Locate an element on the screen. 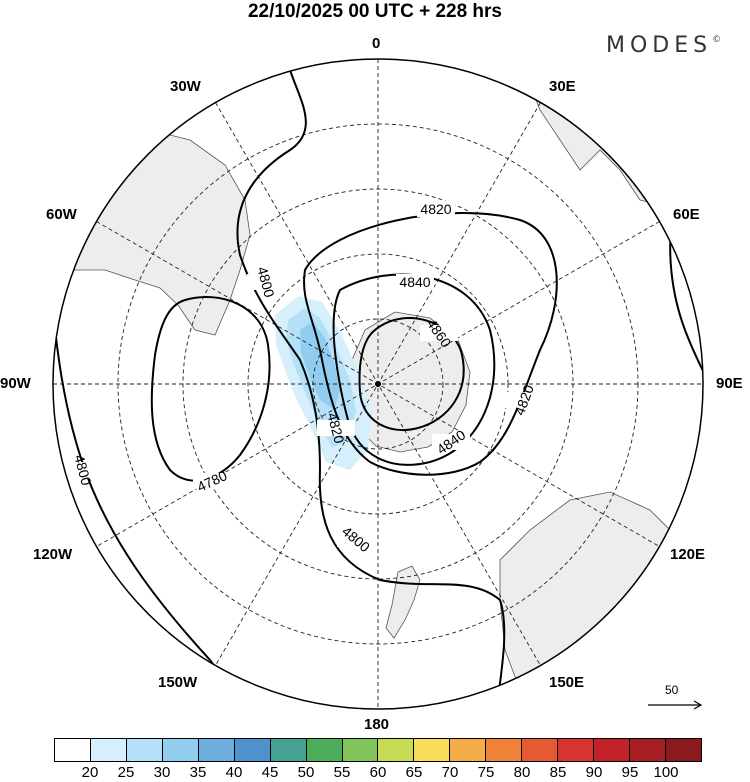 This screenshot has width=750, height=782. colorbar-labels: 20 25 30 35 40 45 50 55 60 65 70 75 80 85 90 95 100 is located at coordinates (375, 773).